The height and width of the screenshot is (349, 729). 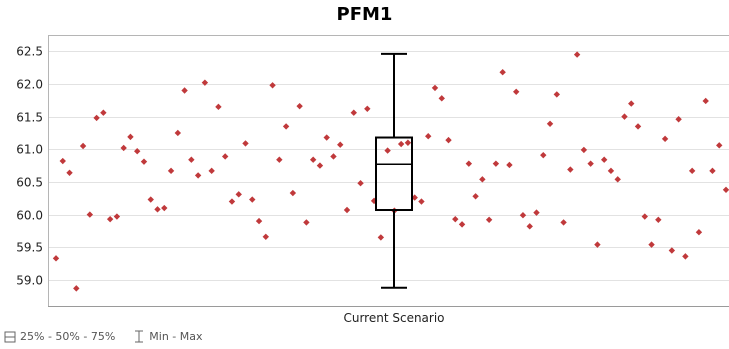 I want to click on y-tick-label: 62.5, so click(x=29, y=52).